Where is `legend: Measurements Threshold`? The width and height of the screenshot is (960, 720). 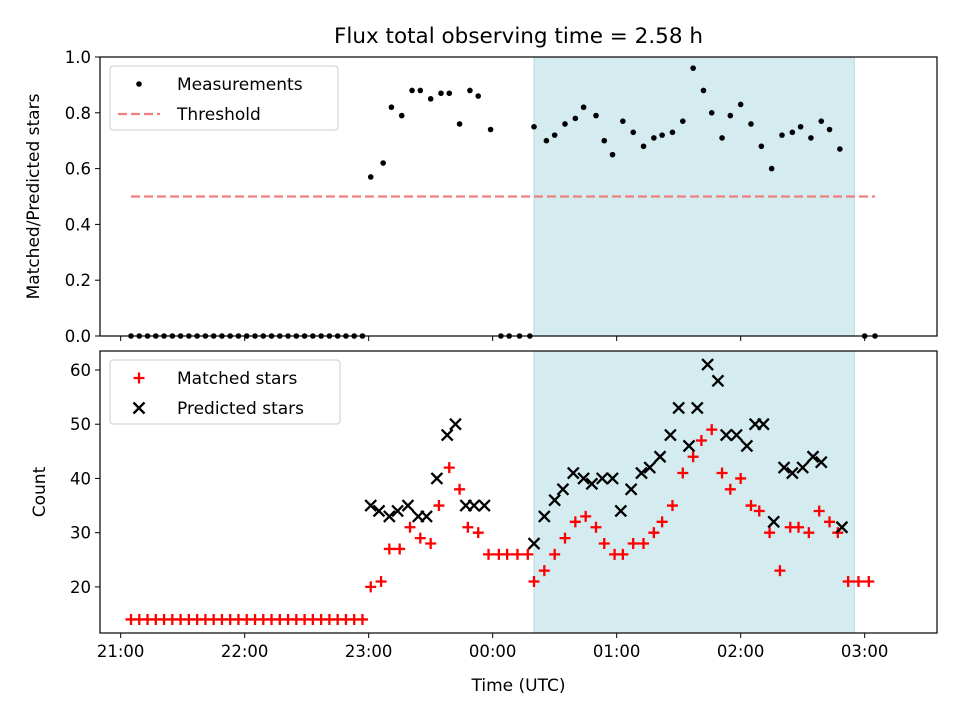
legend: Measurements Threshold is located at coordinates (224, 98).